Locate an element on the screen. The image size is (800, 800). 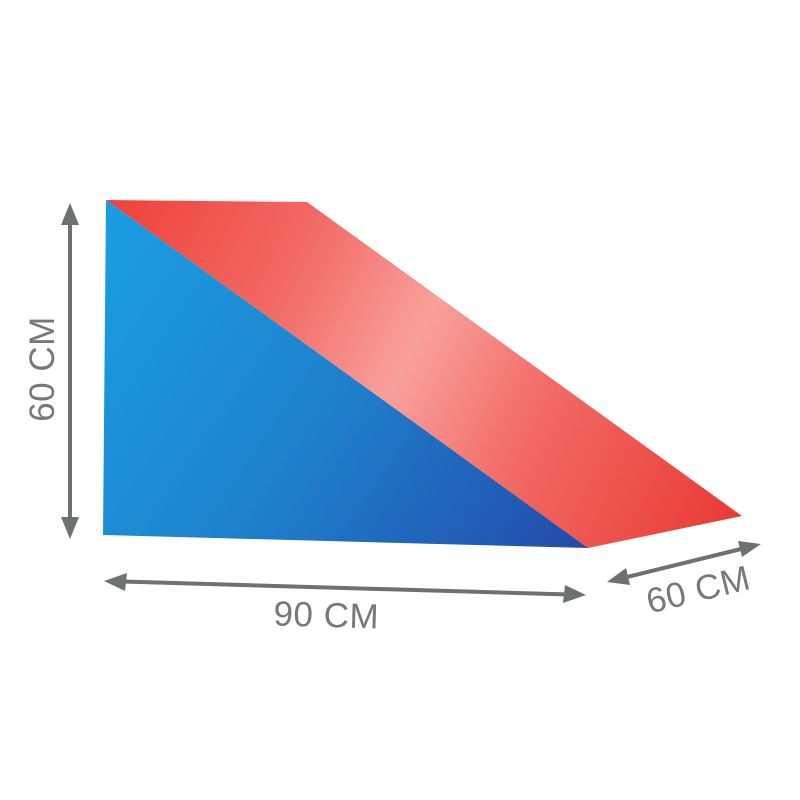
depth-arrow-shaft is located at coordinates (684, 563).